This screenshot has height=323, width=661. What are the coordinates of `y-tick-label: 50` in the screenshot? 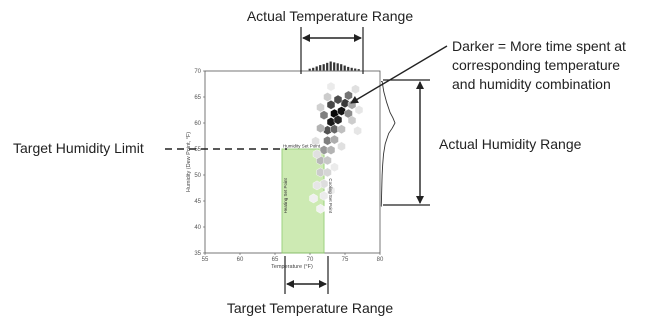 It's located at (197, 176).